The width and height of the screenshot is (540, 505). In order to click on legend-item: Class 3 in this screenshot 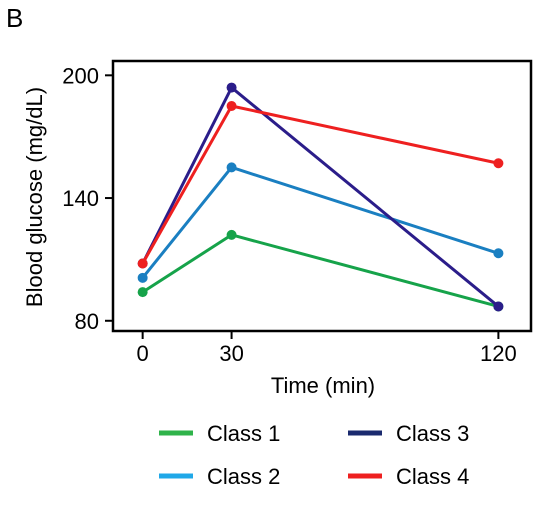, I will do `click(408, 433)`.